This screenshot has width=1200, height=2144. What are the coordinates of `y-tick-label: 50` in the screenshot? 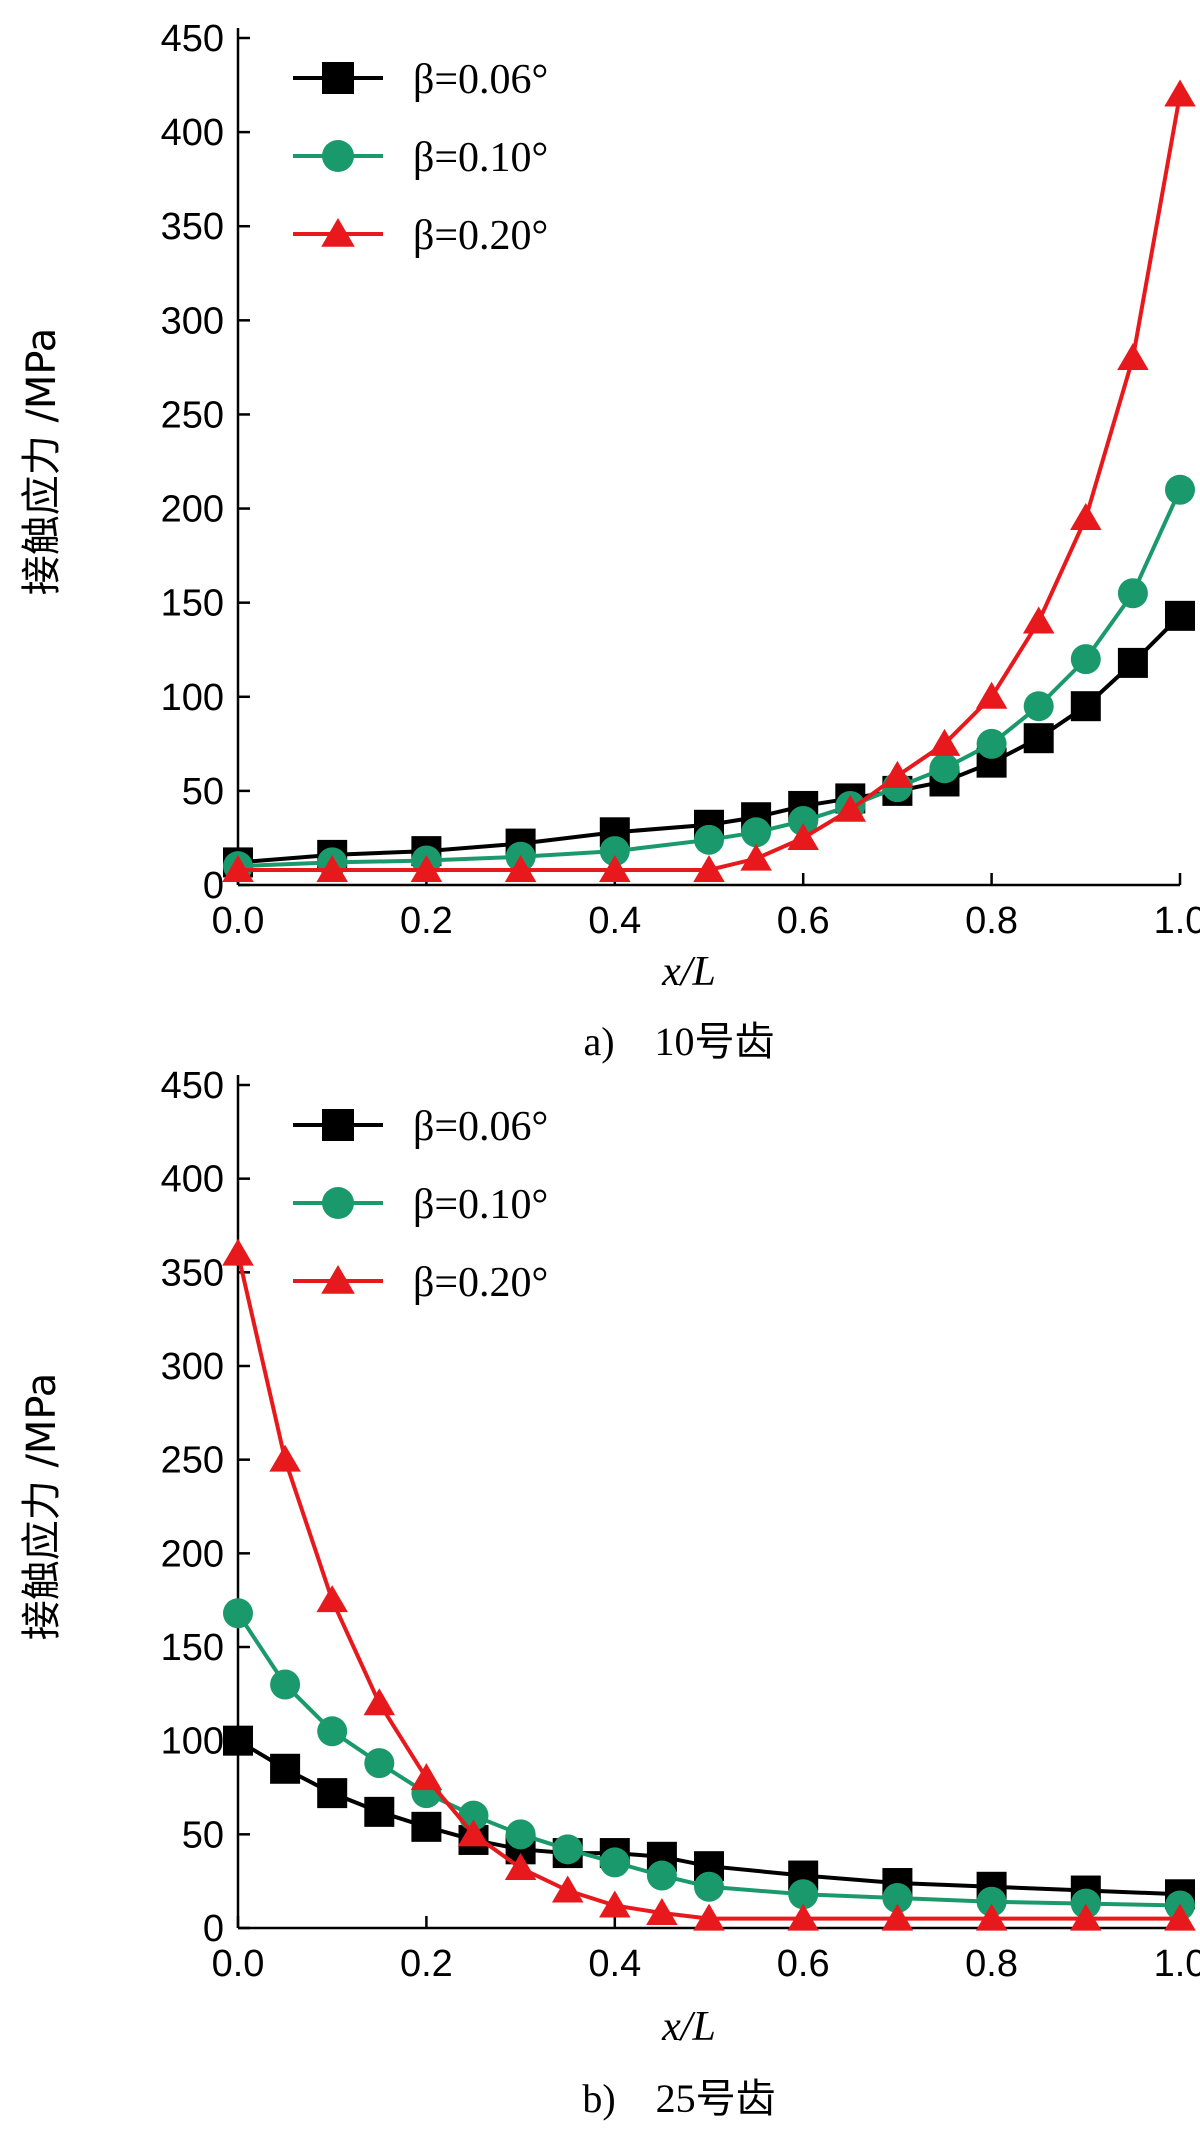 It's located at (203, 1835).